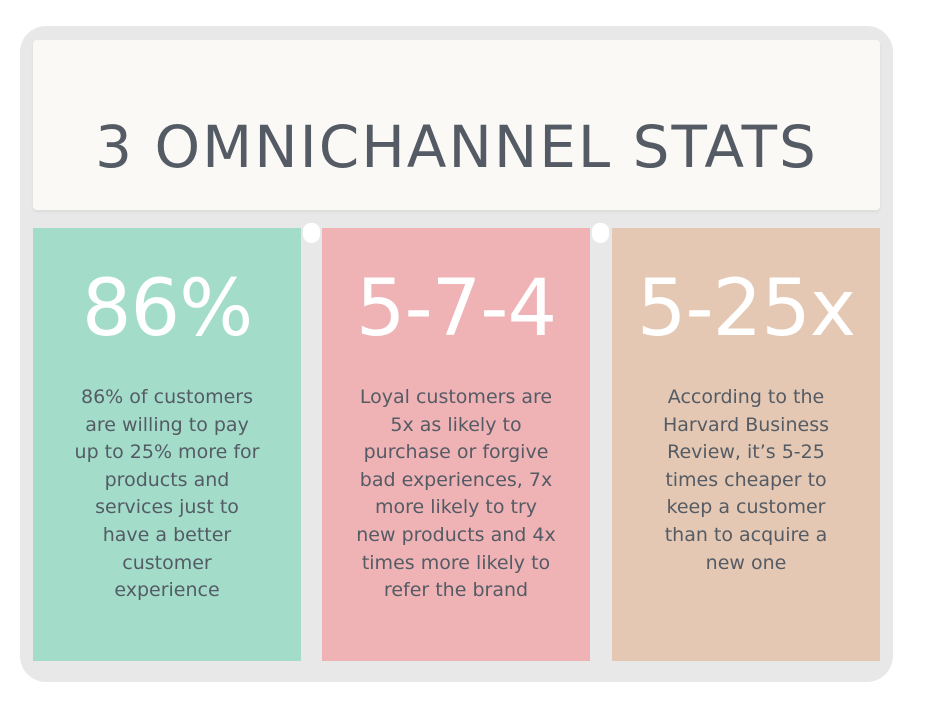 The height and width of the screenshot is (716, 925). What do you see at coordinates (167, 479) in the screenshot?
I see `stat-description-line: products and` at bounding box center [167, 479].